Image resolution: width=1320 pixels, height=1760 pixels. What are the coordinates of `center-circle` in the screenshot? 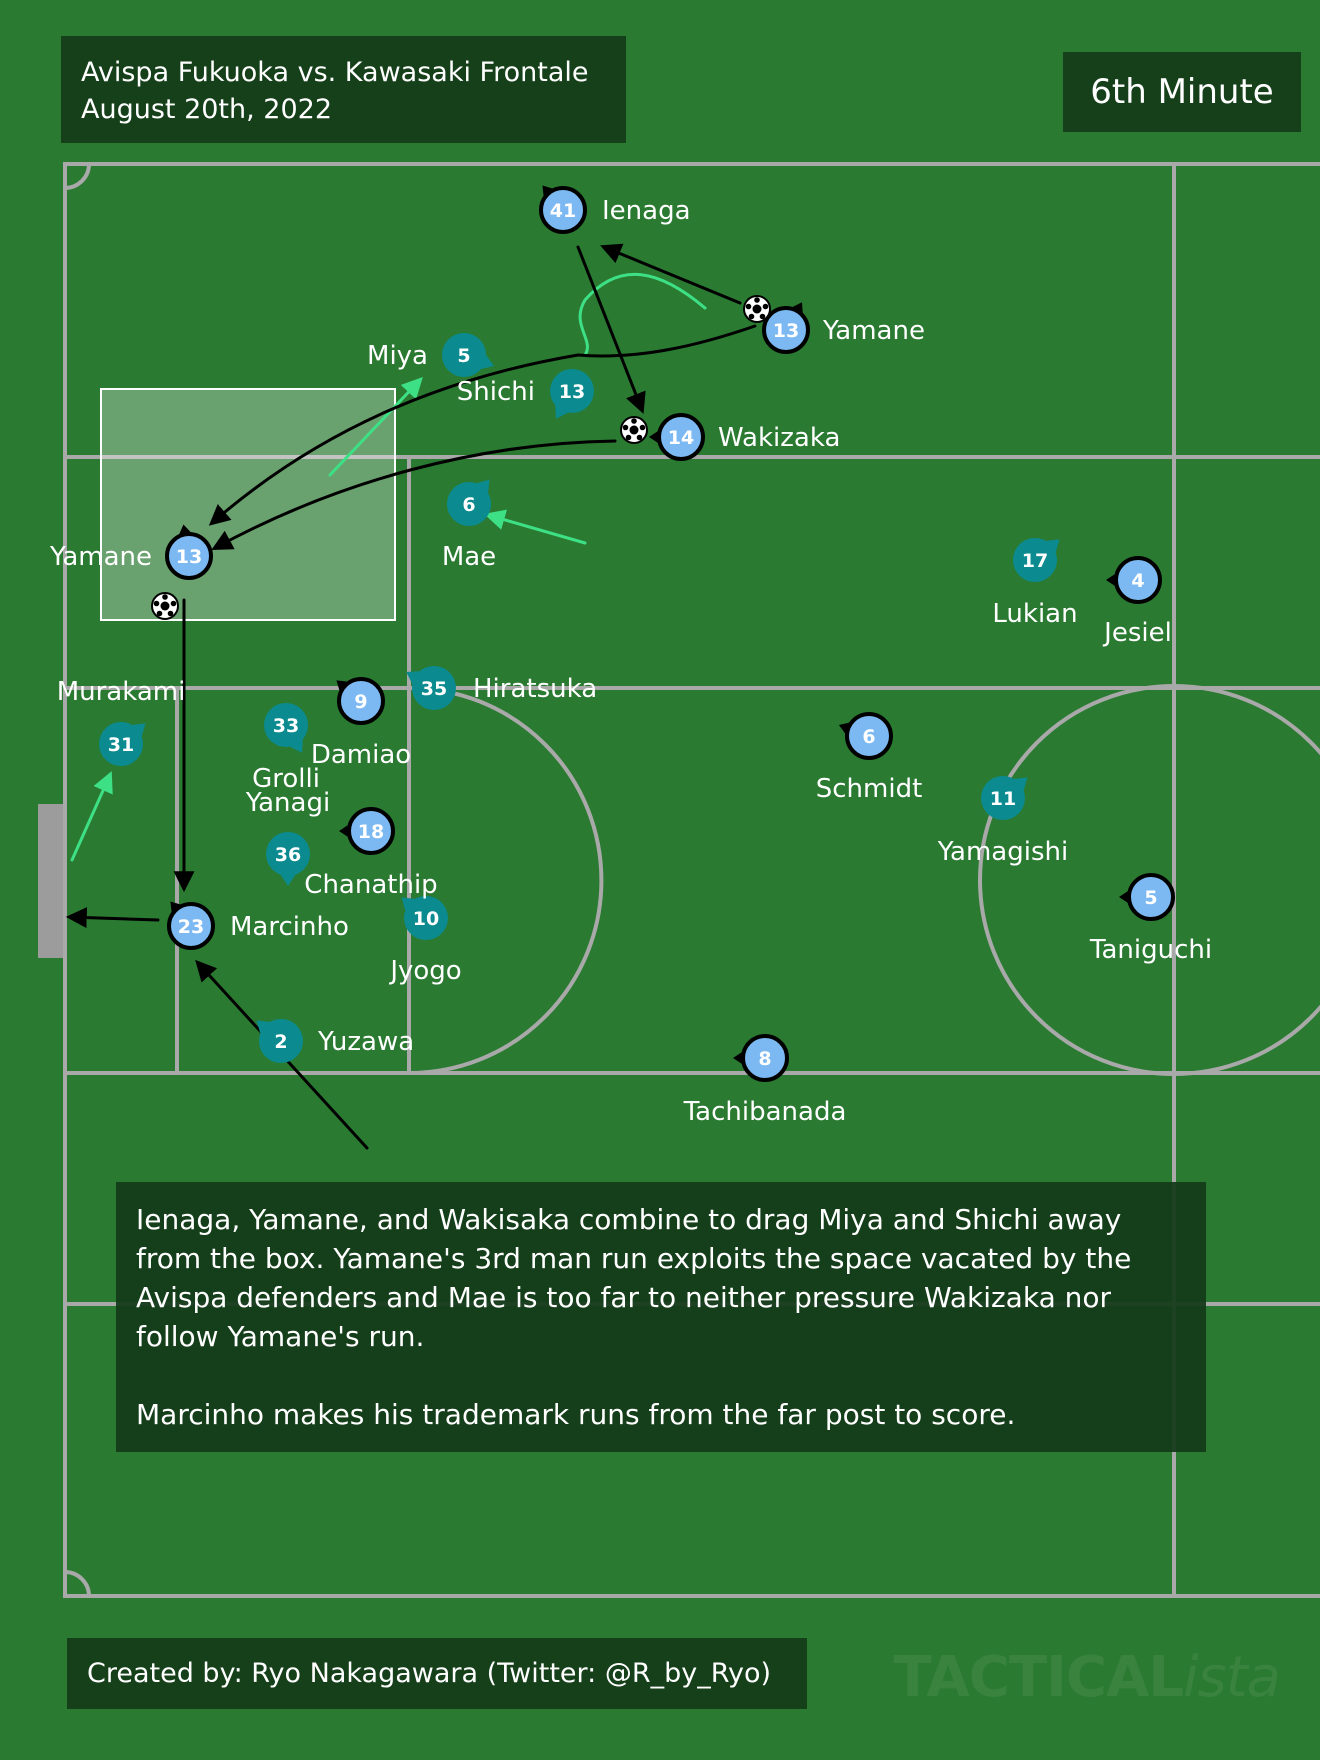 It's located at (1149, 880).